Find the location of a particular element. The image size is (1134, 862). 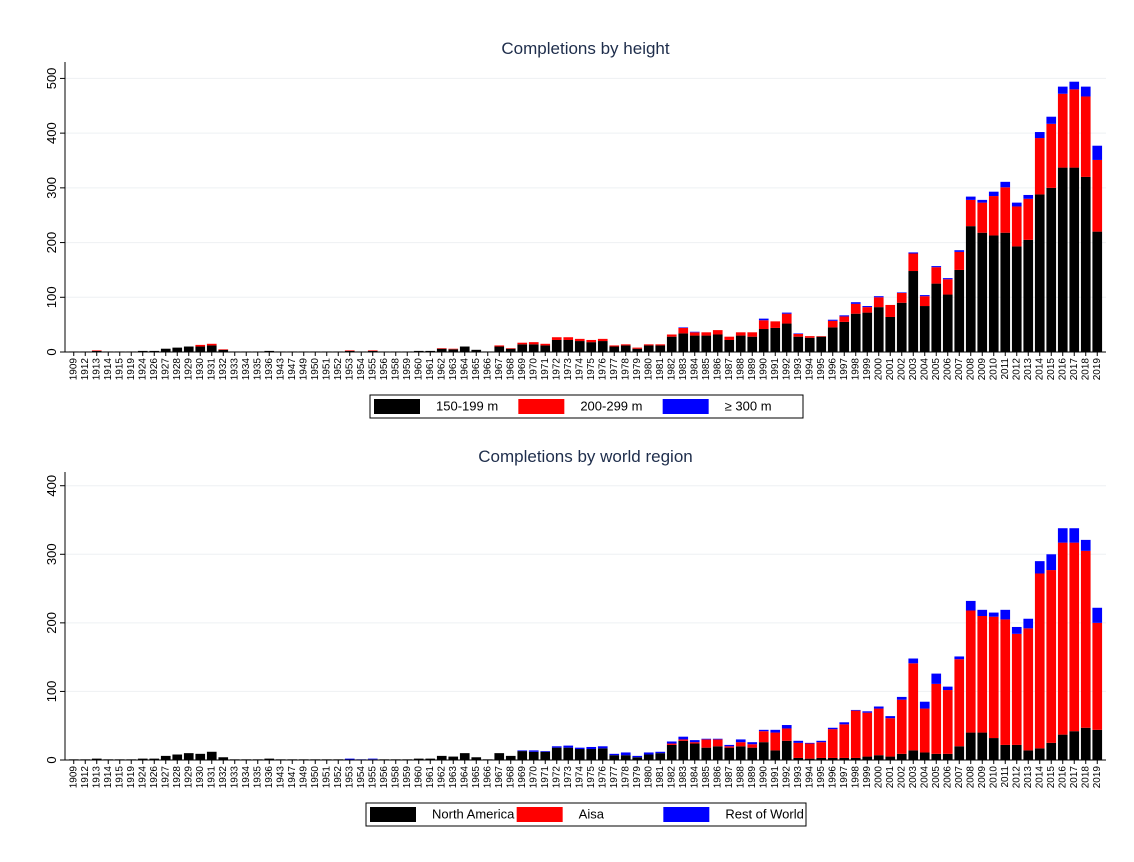

x-tick-label: 2009 is located at coordinates (982, 369).